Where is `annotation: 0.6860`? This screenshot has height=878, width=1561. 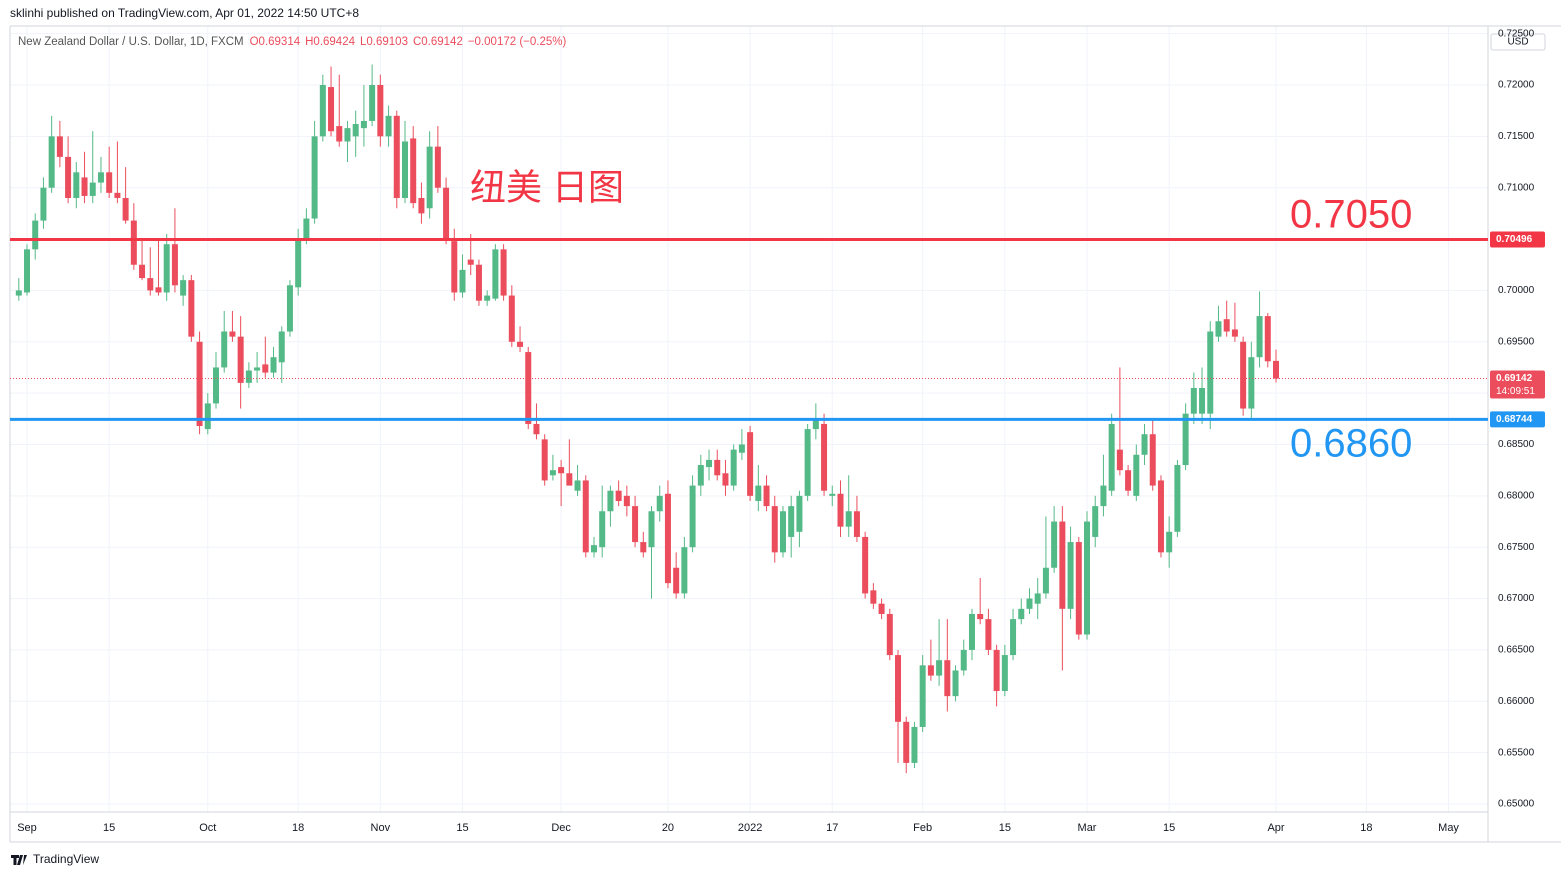 annotation: 0.6860 is located at coordinates (1351, 444).